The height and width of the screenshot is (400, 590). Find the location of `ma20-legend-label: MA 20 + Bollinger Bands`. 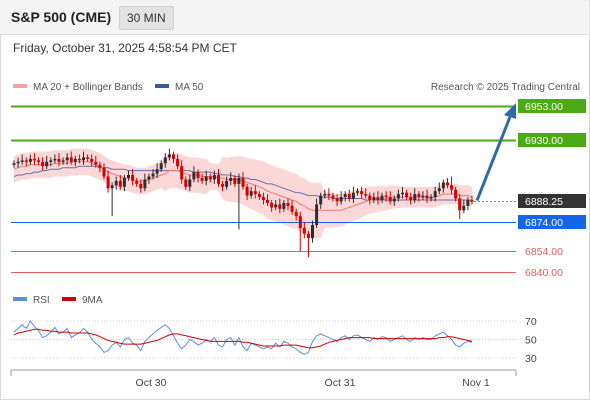

ma20-legend-label: MA 20 + Bollinger Bands is located at coordinates (88, 87).